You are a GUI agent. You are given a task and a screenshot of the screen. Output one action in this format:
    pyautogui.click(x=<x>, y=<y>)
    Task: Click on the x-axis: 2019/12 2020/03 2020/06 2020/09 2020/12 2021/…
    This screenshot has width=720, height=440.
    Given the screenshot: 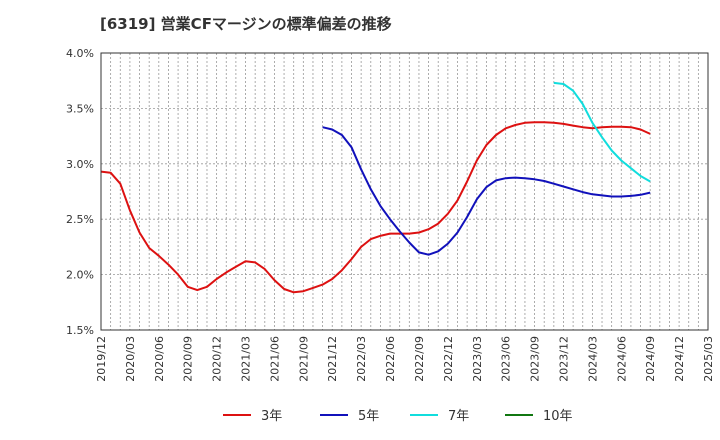 What is the action you would take?
    pyautogui.click(x=405, y=359)
    